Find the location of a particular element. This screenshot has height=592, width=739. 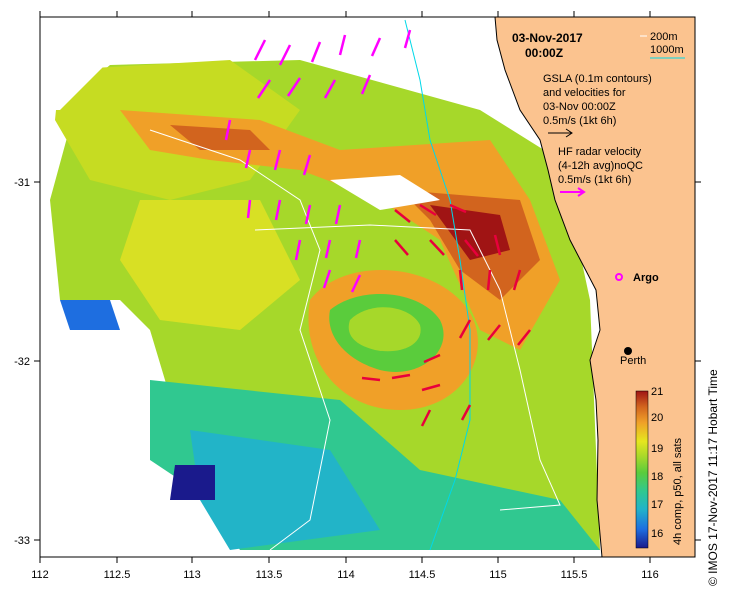

gsla-legend-line1: GSLA (0.1m contours) is located at coordinates (597, 79).